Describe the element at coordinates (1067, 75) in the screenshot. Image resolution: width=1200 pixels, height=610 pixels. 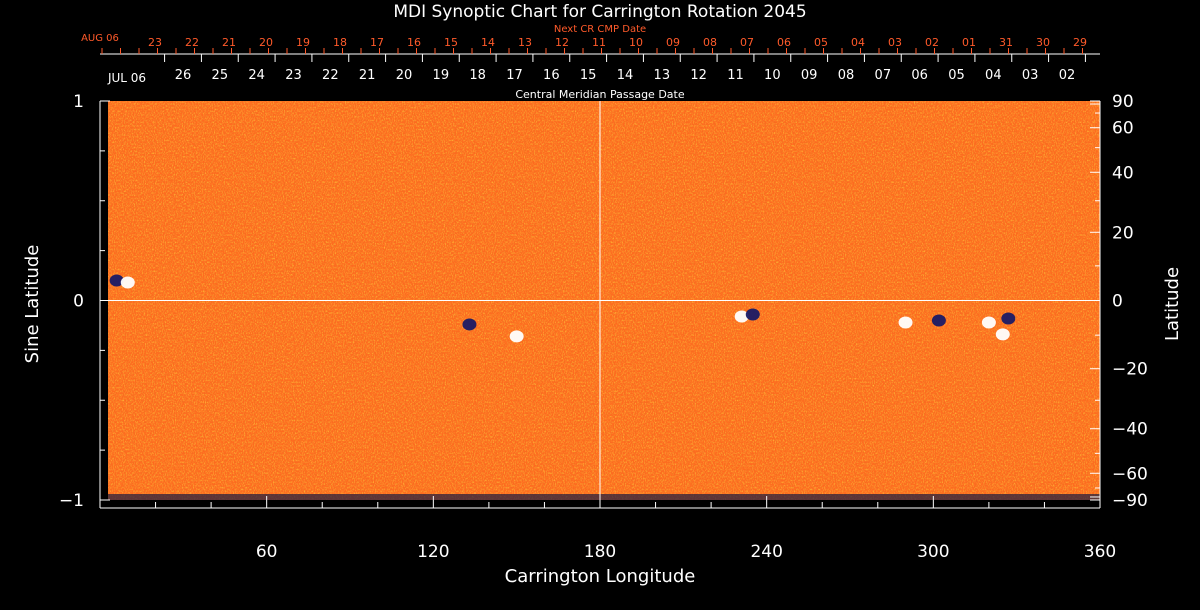
I see `top-white-tick-label: 02` at that location.